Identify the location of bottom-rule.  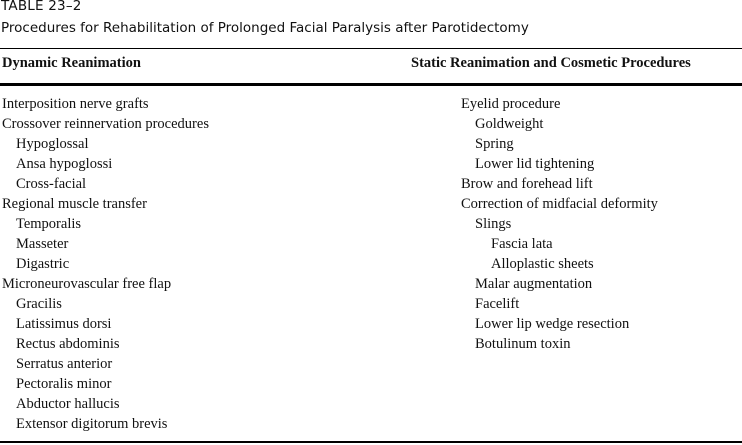
(371, 442).